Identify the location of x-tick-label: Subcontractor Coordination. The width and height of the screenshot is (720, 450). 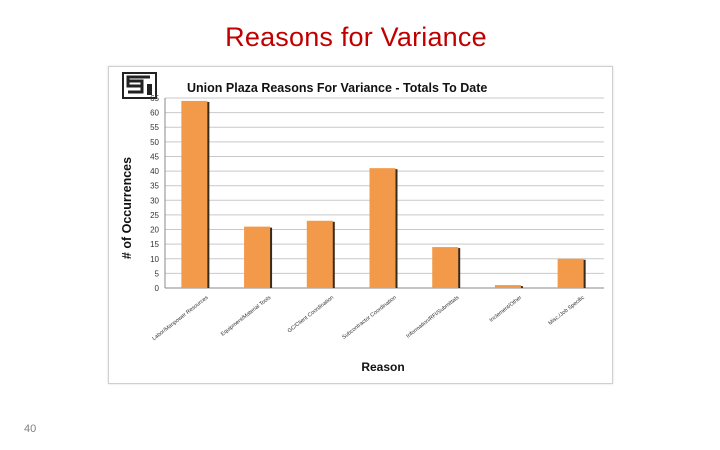
(369, 318).